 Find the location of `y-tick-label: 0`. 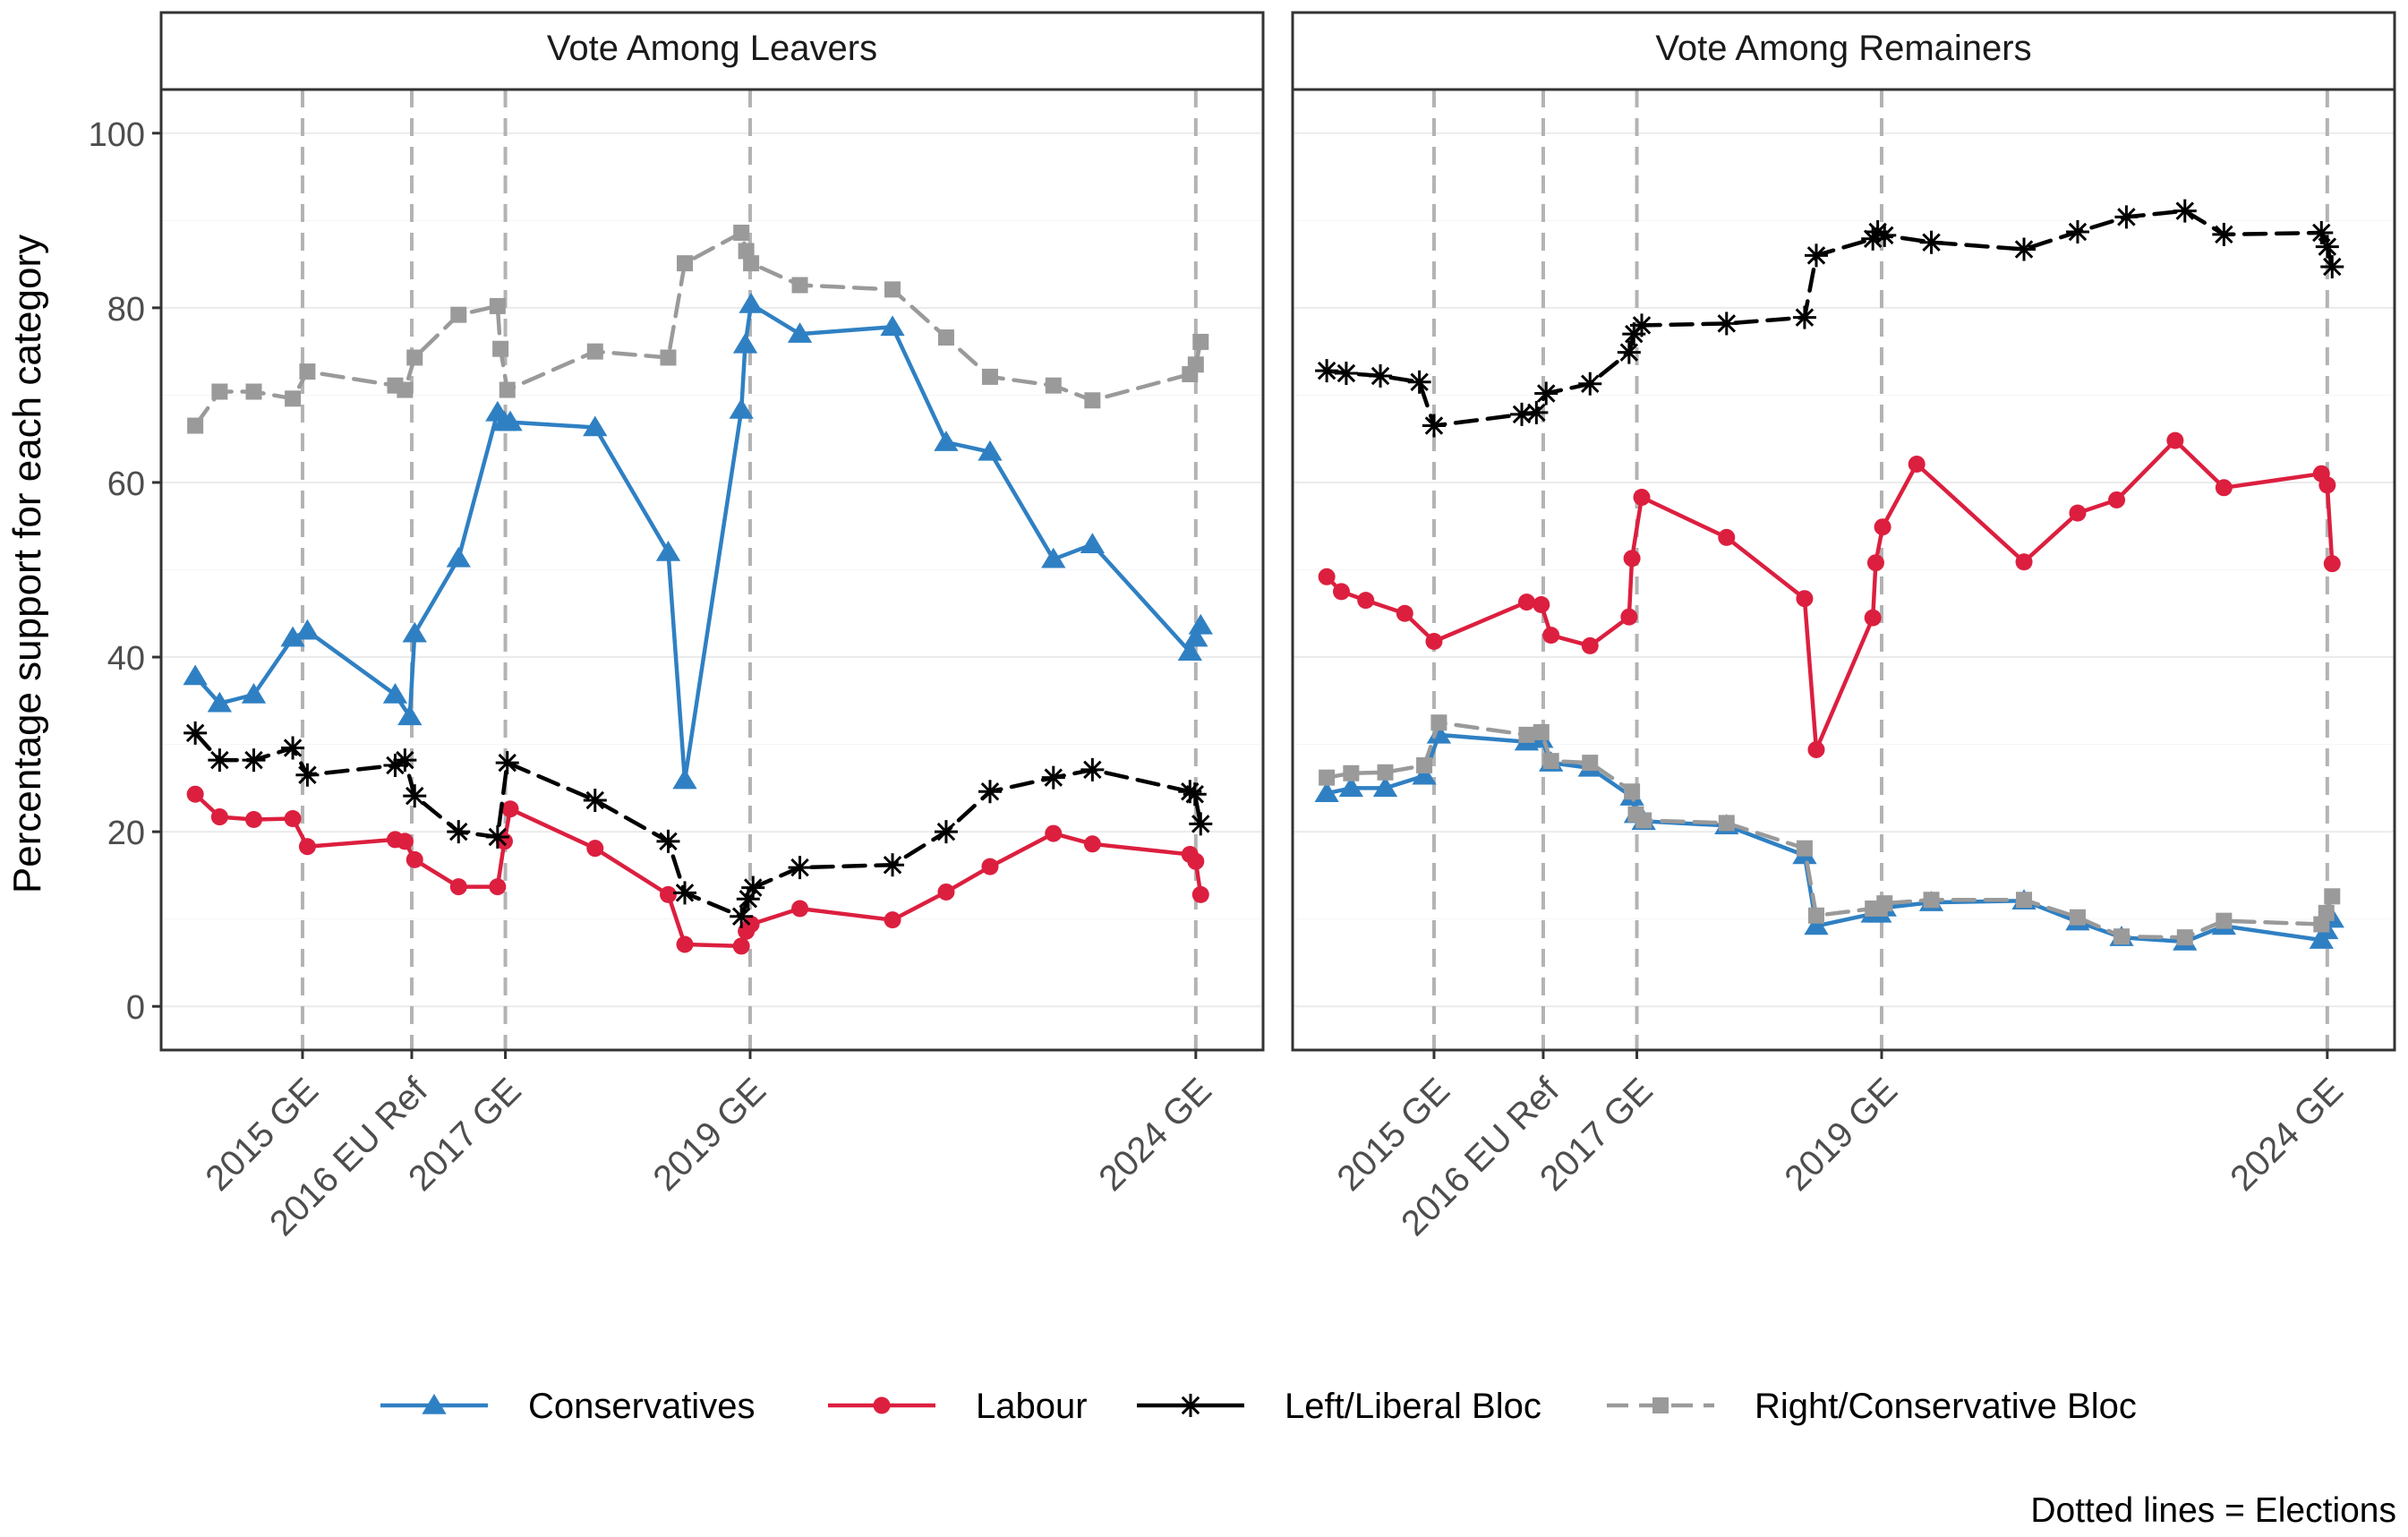

y-tick-label: 0 is located at coordinates (135, 1008).